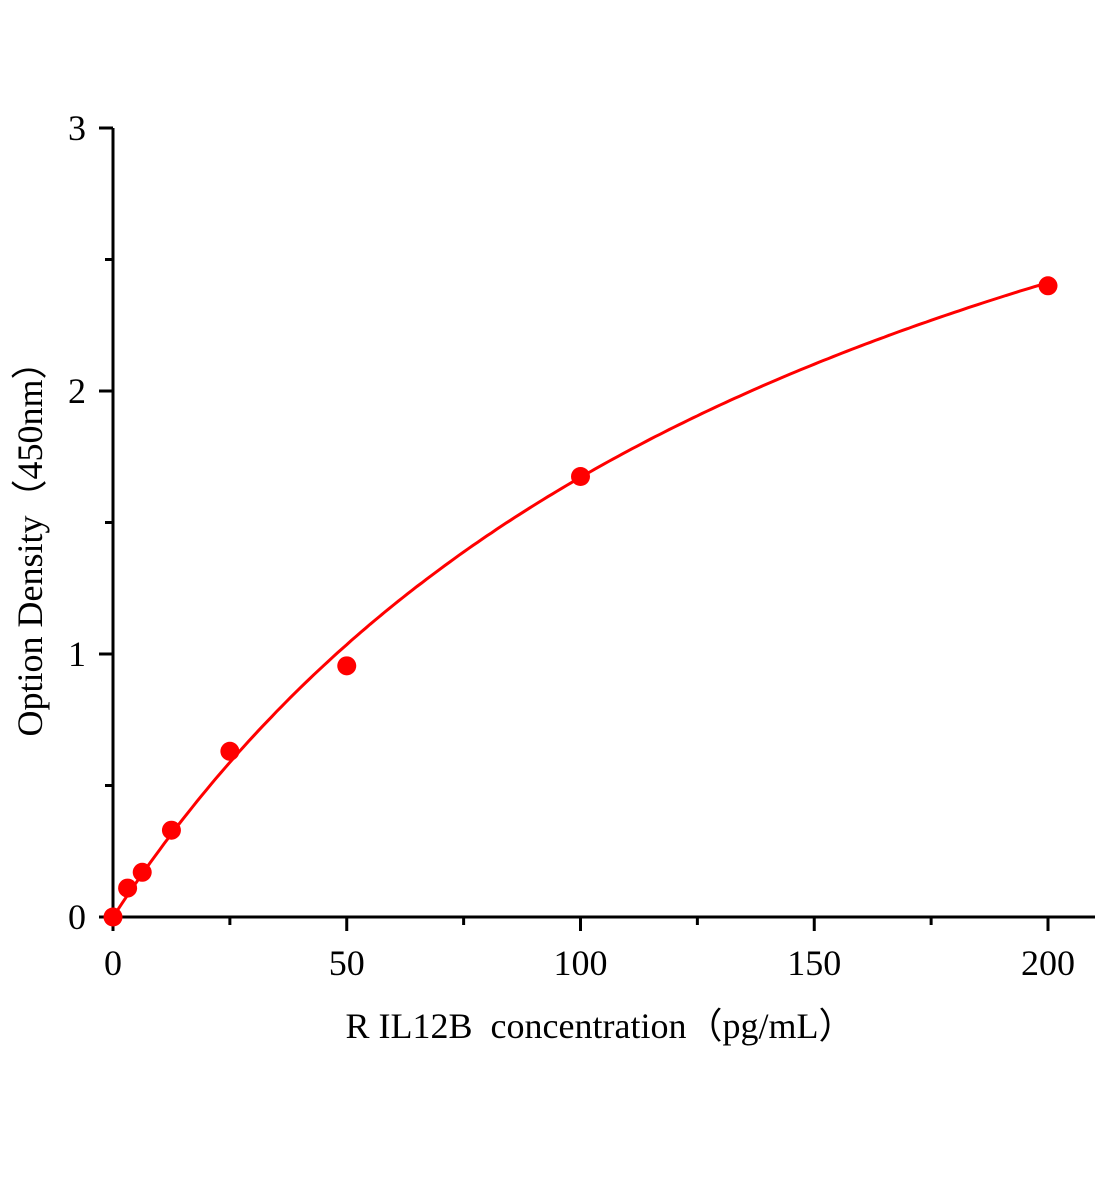  I want to click on x-tick-label: 150, so click(814, 963).